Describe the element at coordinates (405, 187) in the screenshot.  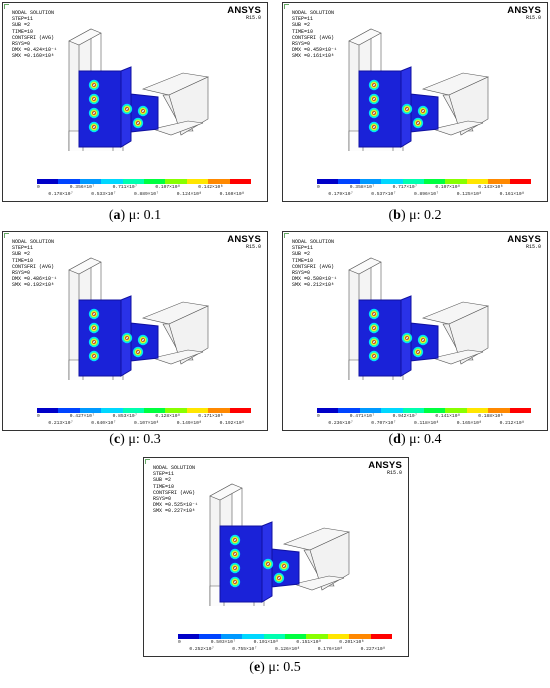
I see `legend-value-upper: 0.717×10⁷` at that location.